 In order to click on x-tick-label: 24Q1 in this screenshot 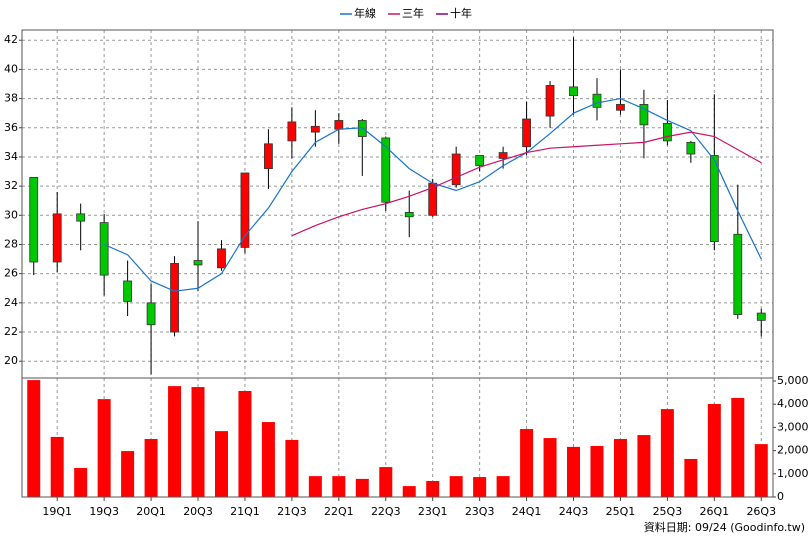, I will do `click(527, 511)`.